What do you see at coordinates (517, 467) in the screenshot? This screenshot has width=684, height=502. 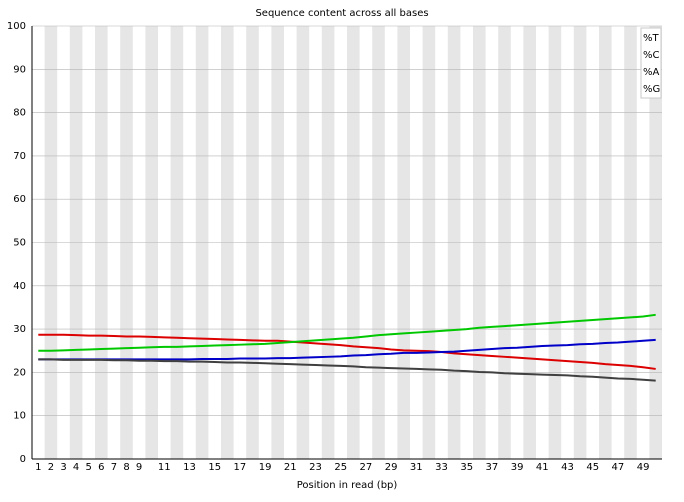 I see `x-tick-label: 39` at bounding box center [517, 467].